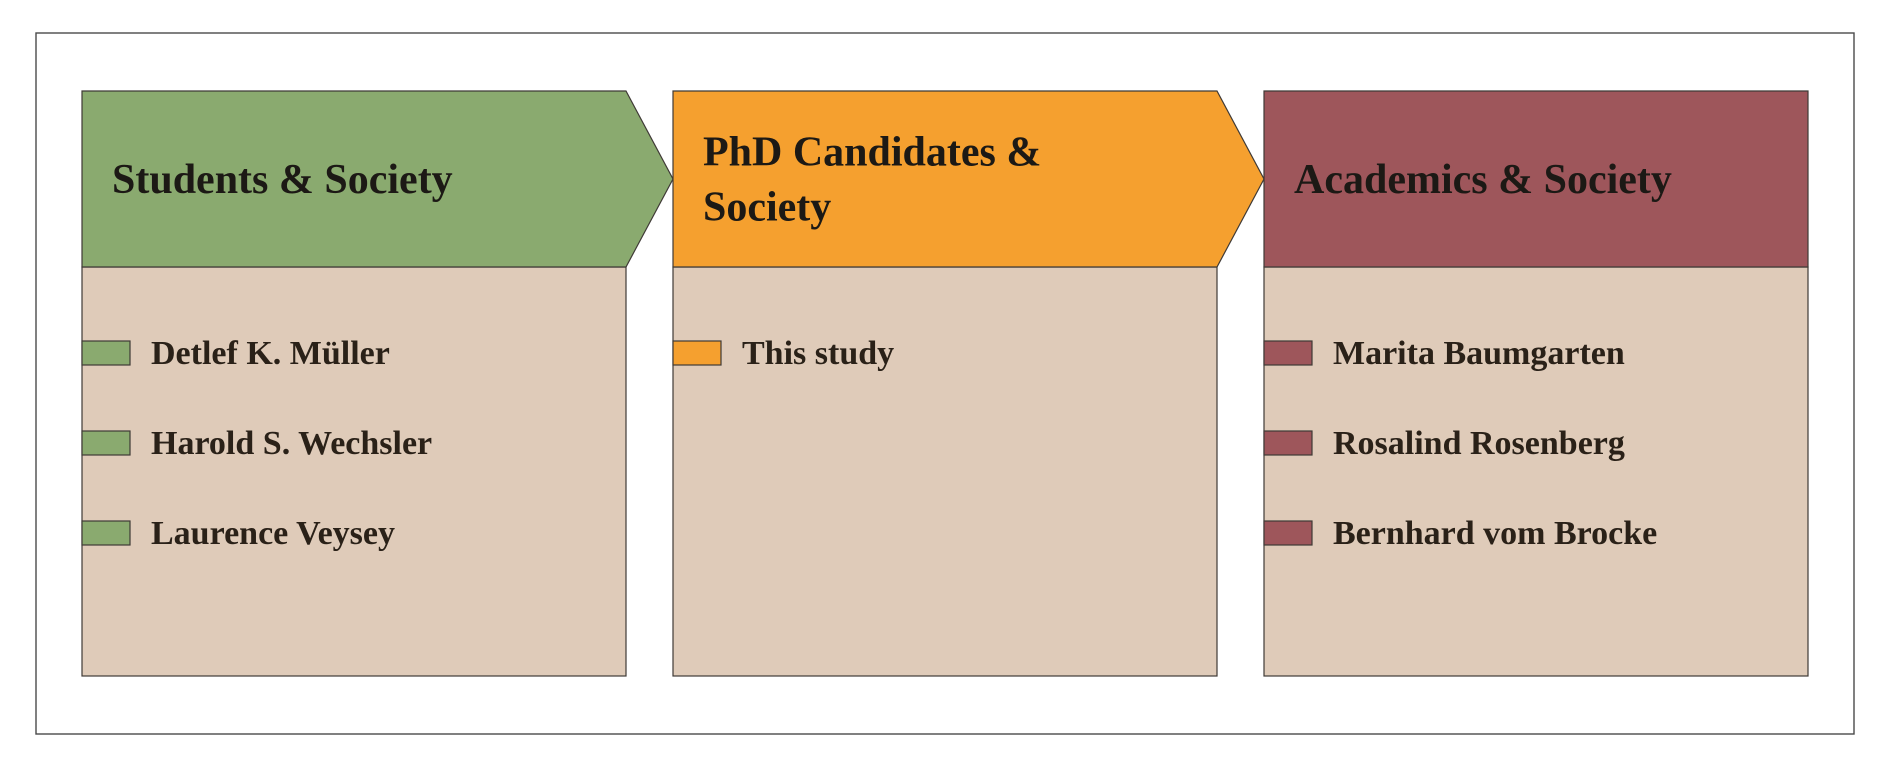 The height and width of the screenshot is (768, 1890). What do you see at coordinates (818, 353) in the screenshot?
I see `list-item: This study` at bounding box center [818, 353].